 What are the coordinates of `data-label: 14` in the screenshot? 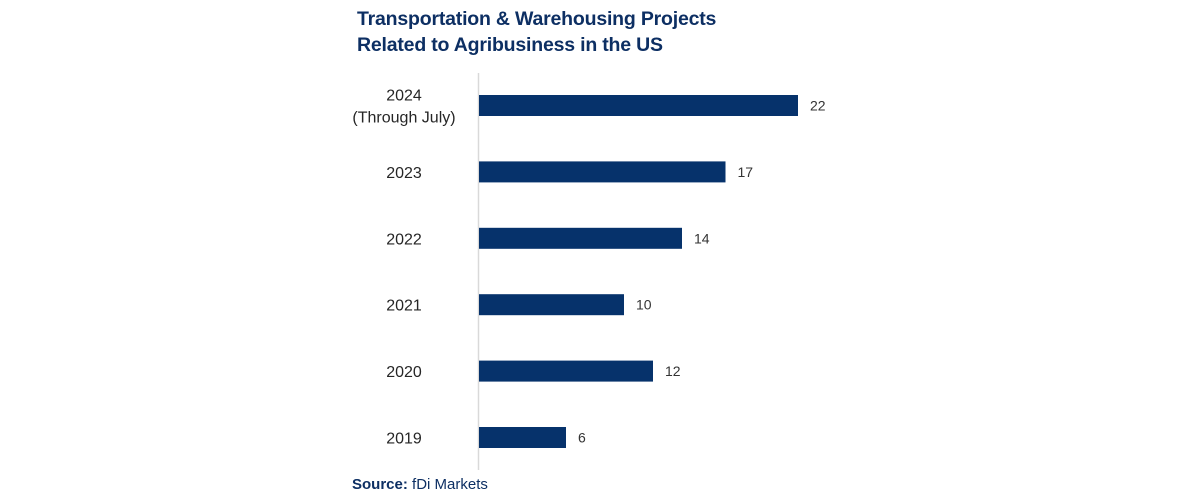 It's located at (702, 238).